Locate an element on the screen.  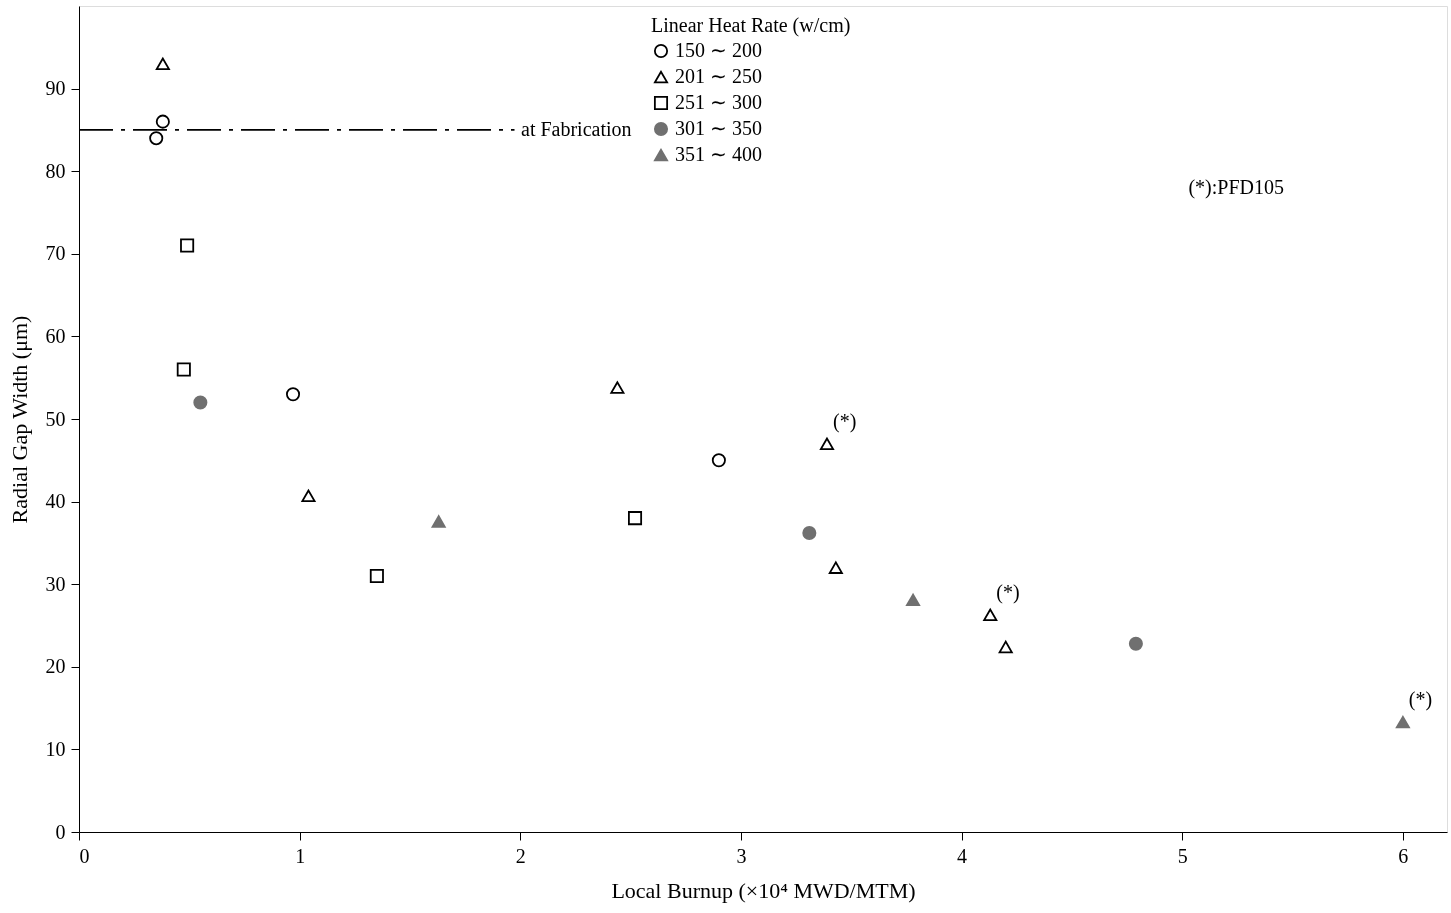
legend-label: 351 ∼ 400 is located at coordinates (718, 154).